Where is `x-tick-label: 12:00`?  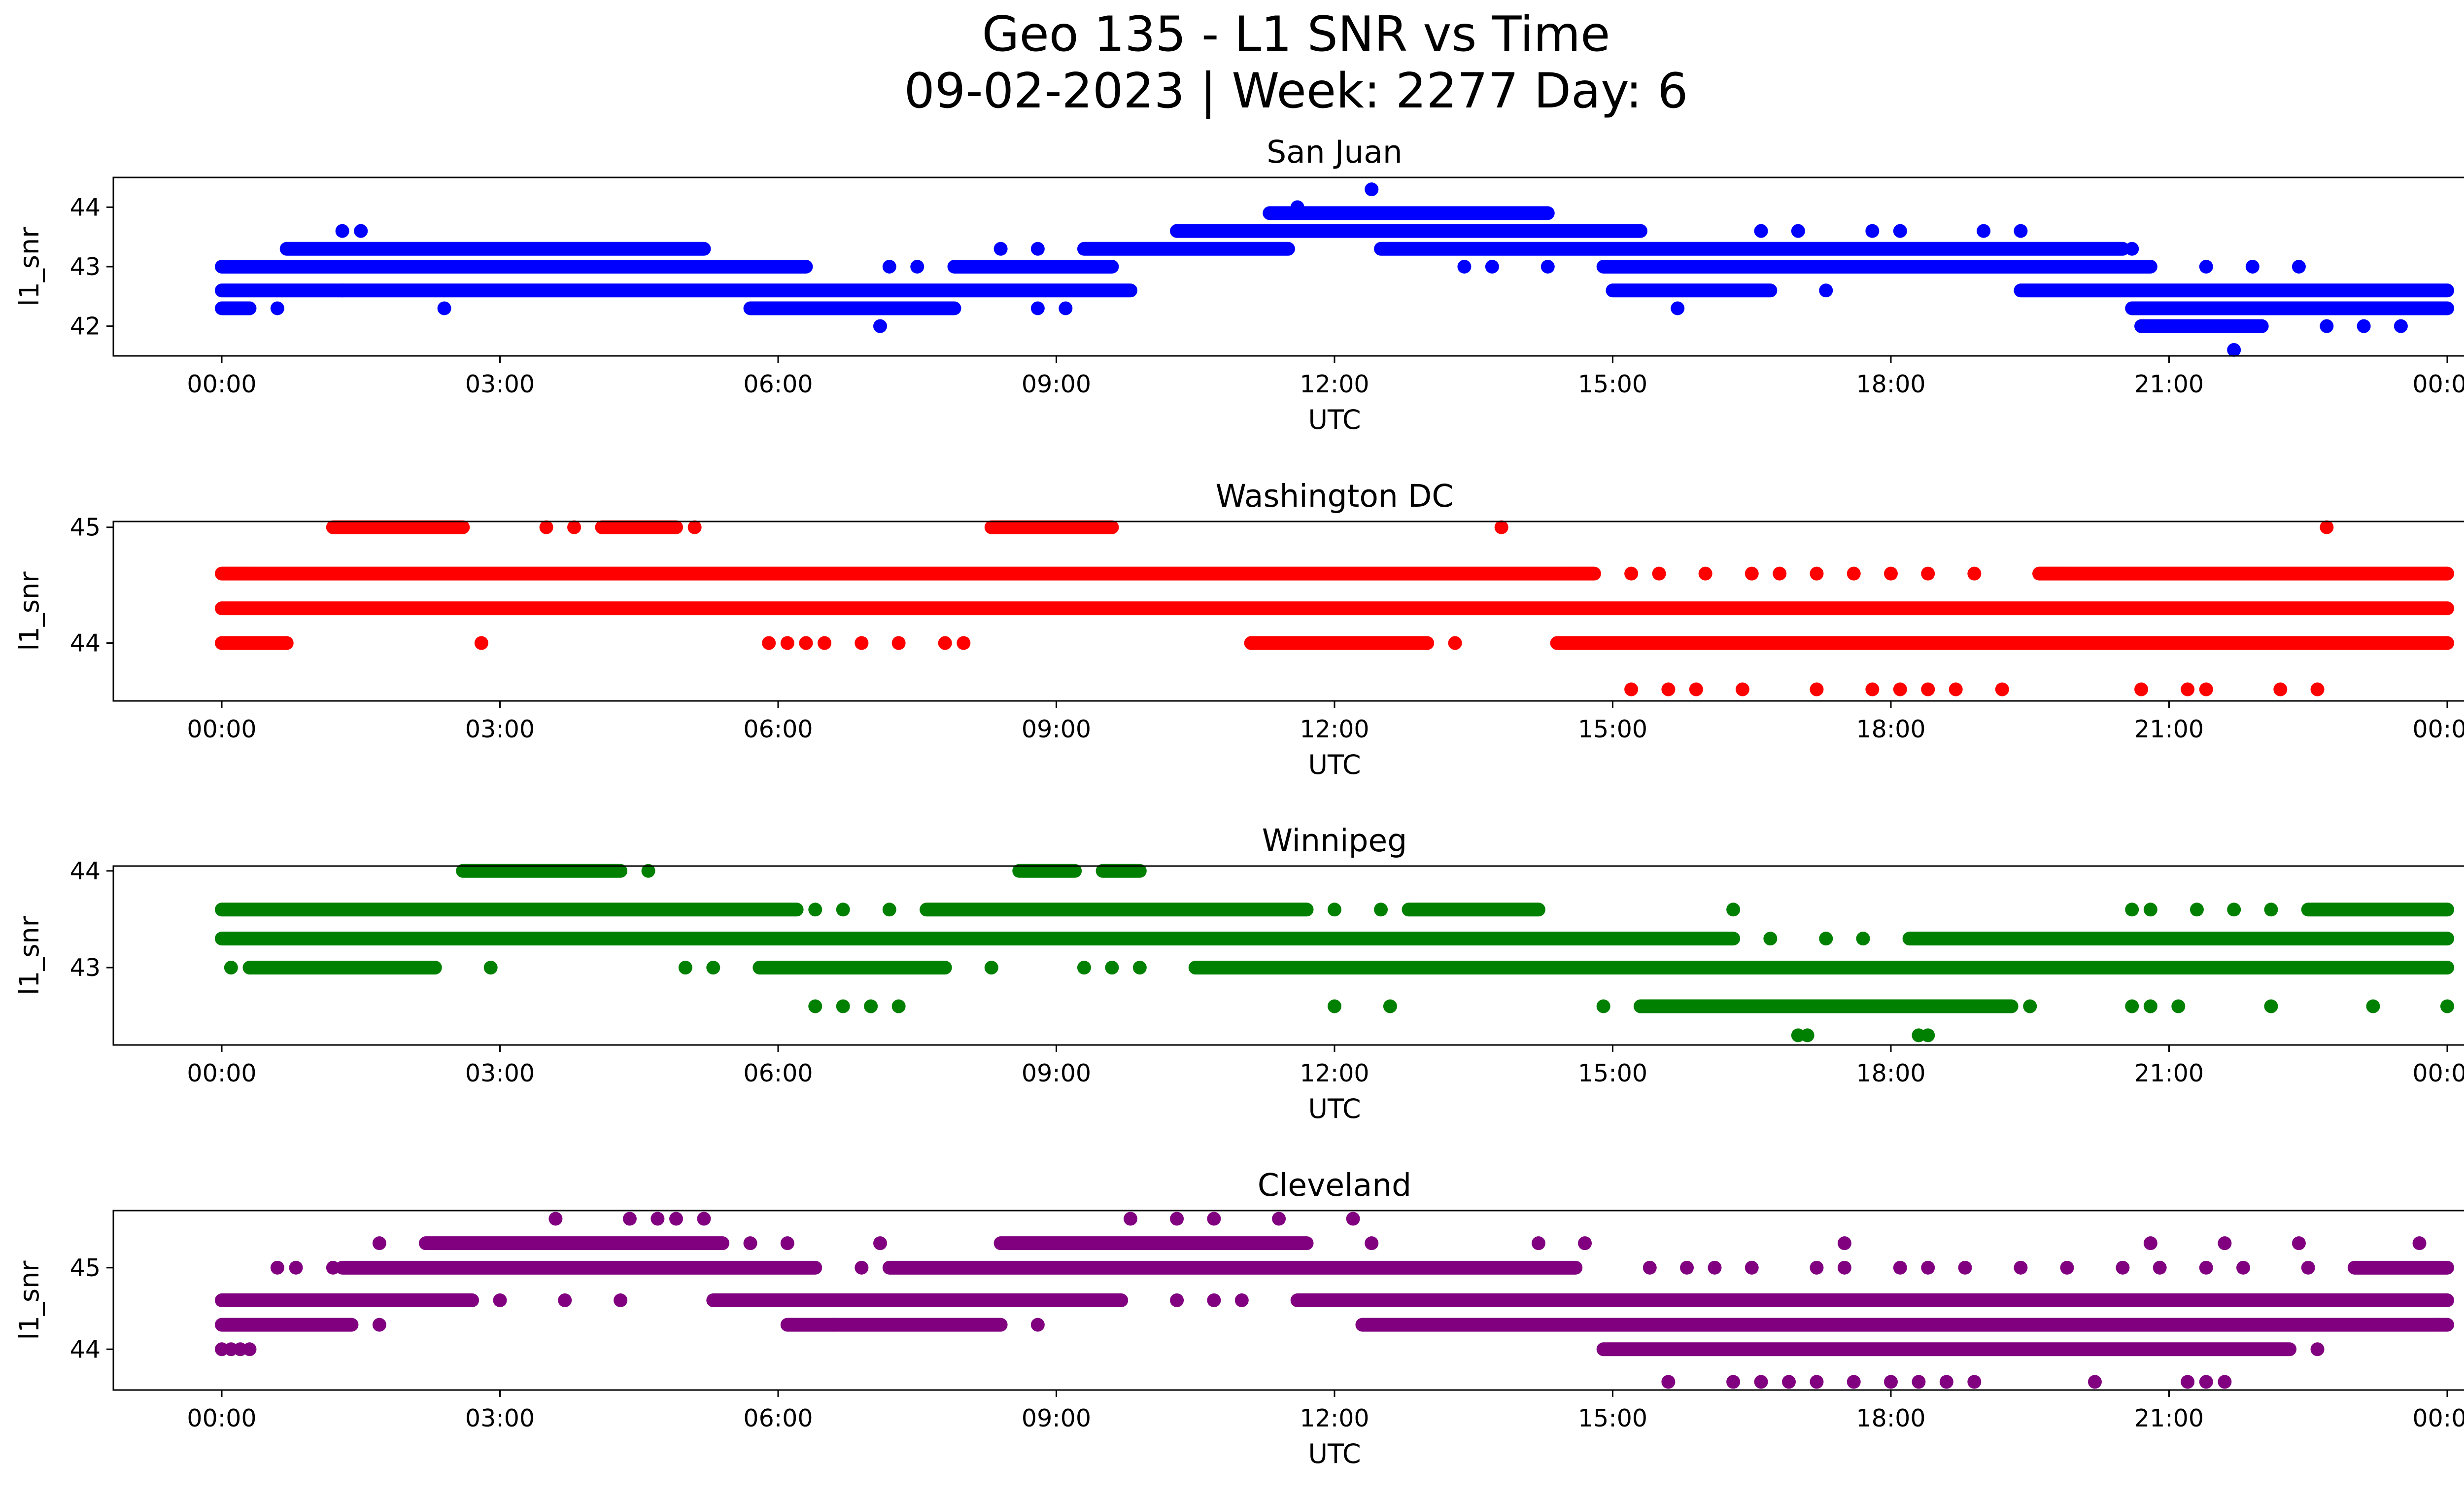 x-tick-label: 12:00 is located at coordinates (1334, 1073).